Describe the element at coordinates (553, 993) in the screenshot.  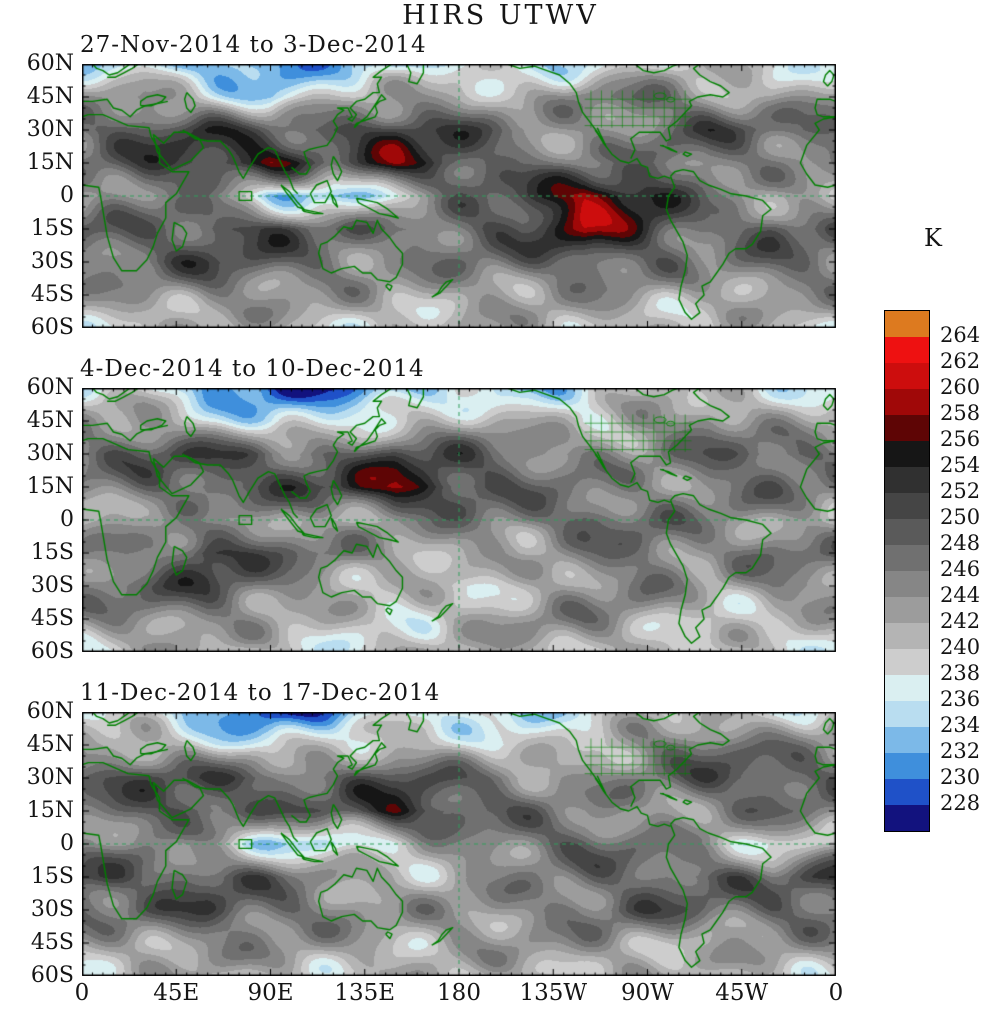
I see `lon-tick-label: 135W` at that location.